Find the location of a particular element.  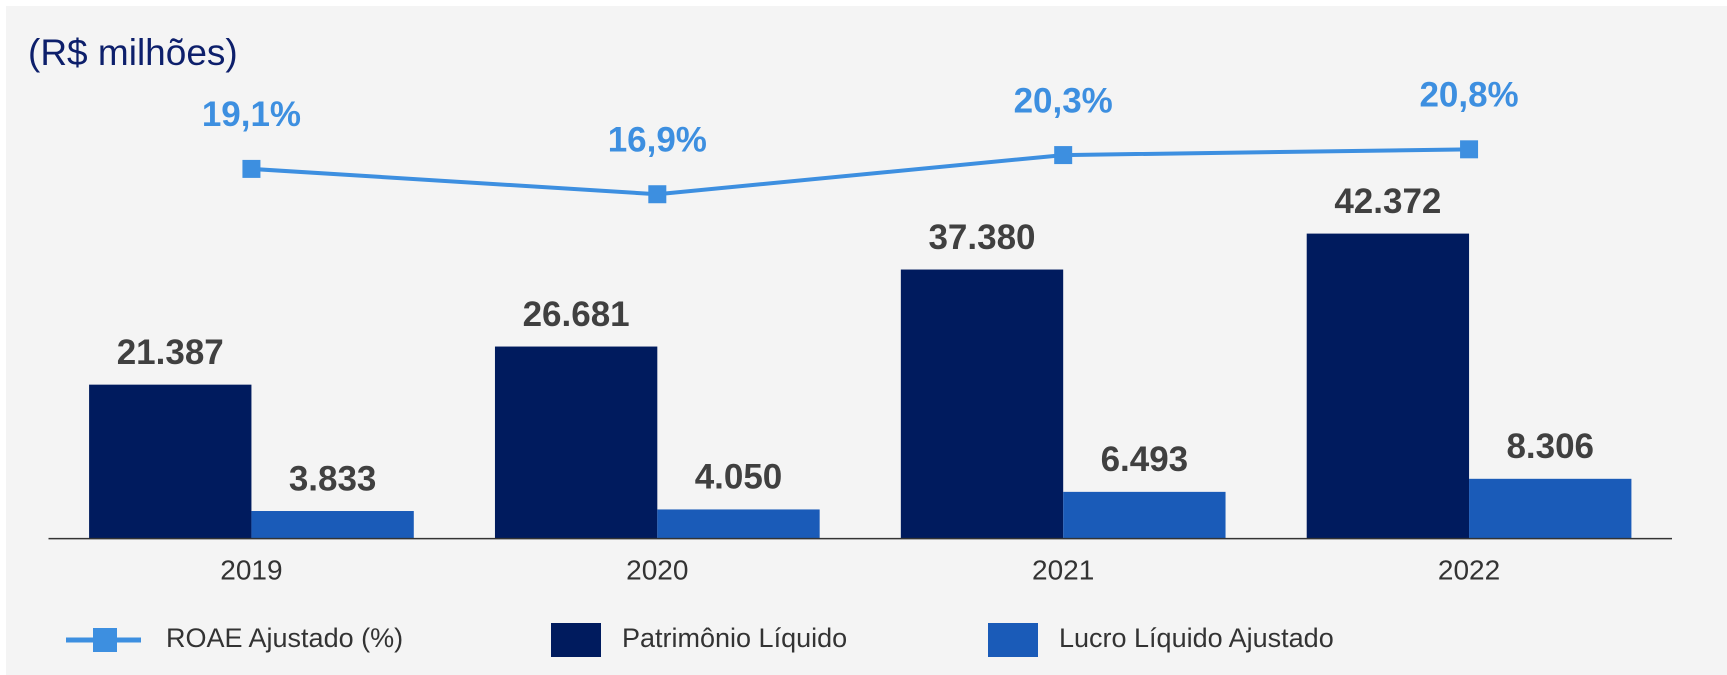

data-label: 20,3% is located at coordinates (1063, 100).